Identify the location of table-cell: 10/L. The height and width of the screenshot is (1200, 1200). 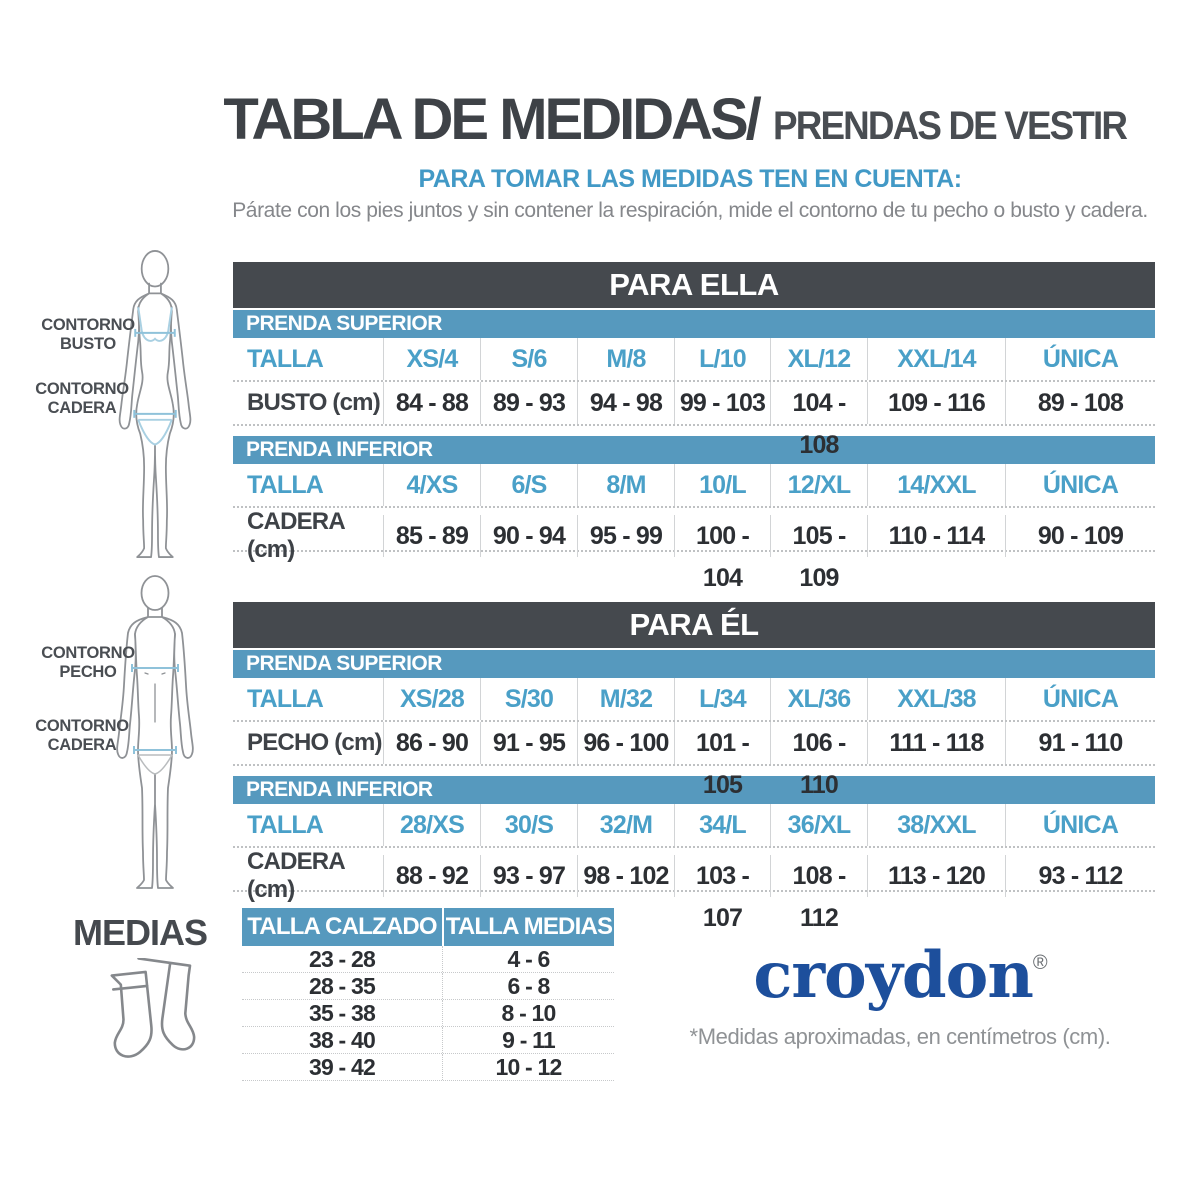
(722, 485).